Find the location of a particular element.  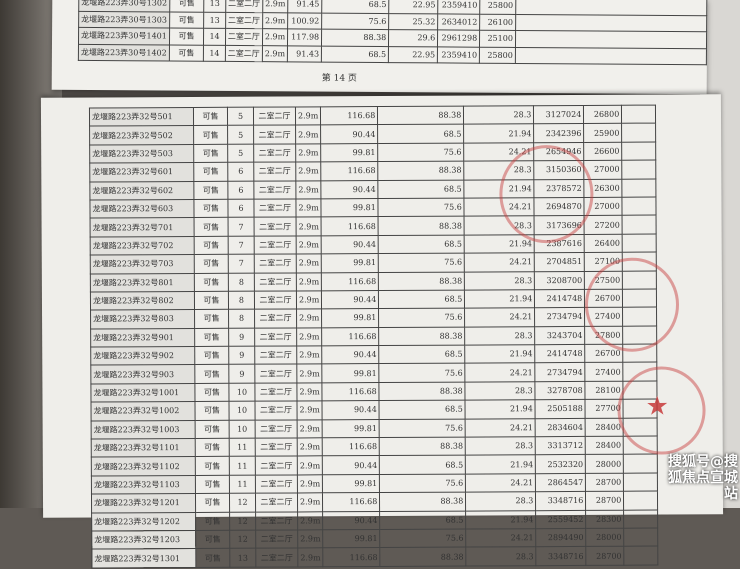

cell-unit-name: 龙堰路223弄32号1301 is located at coordinates (143, 558).